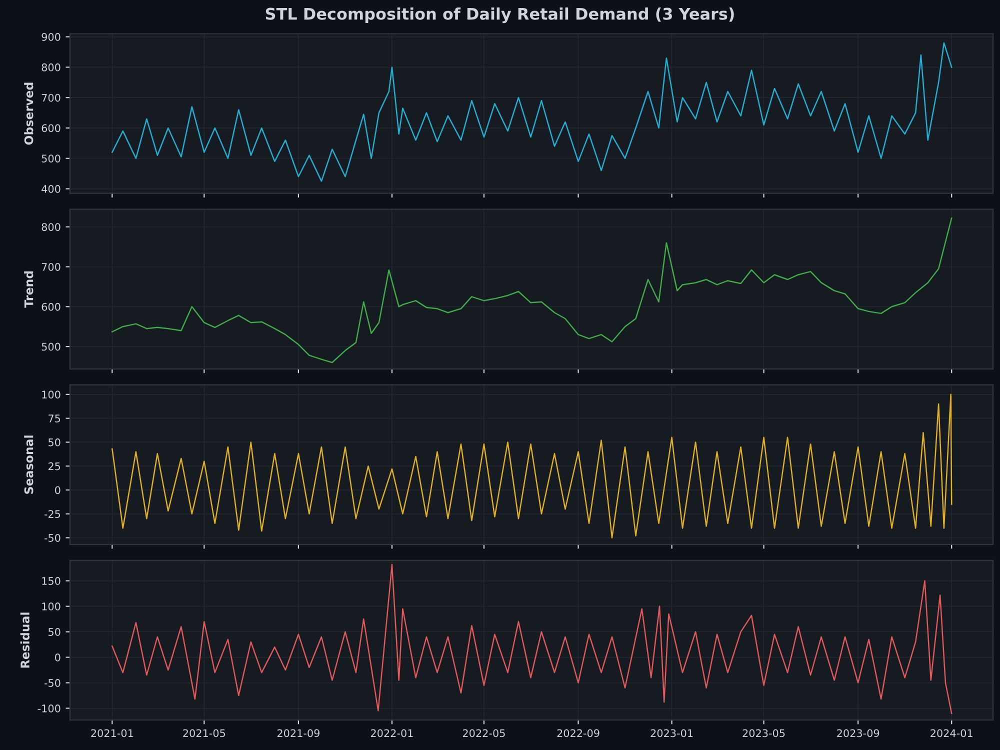  Describe the element at coordinates (49, 708) in the screenshot. I see `y-tick-label: -100` at that location.